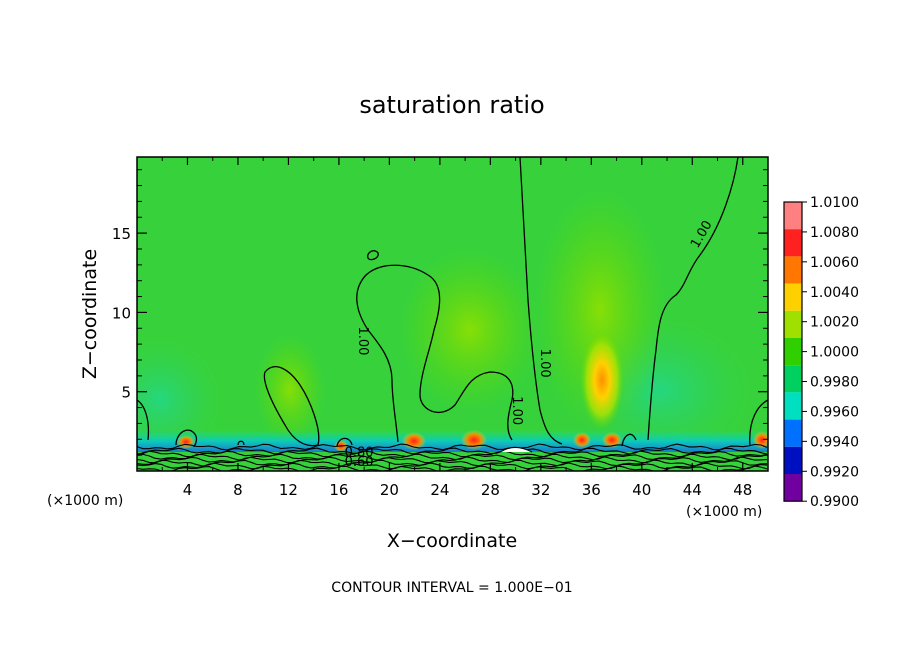 This screenshot has width=904, height=654. I want to click on x-unit-right: (×1000 m), so click(724, 512).